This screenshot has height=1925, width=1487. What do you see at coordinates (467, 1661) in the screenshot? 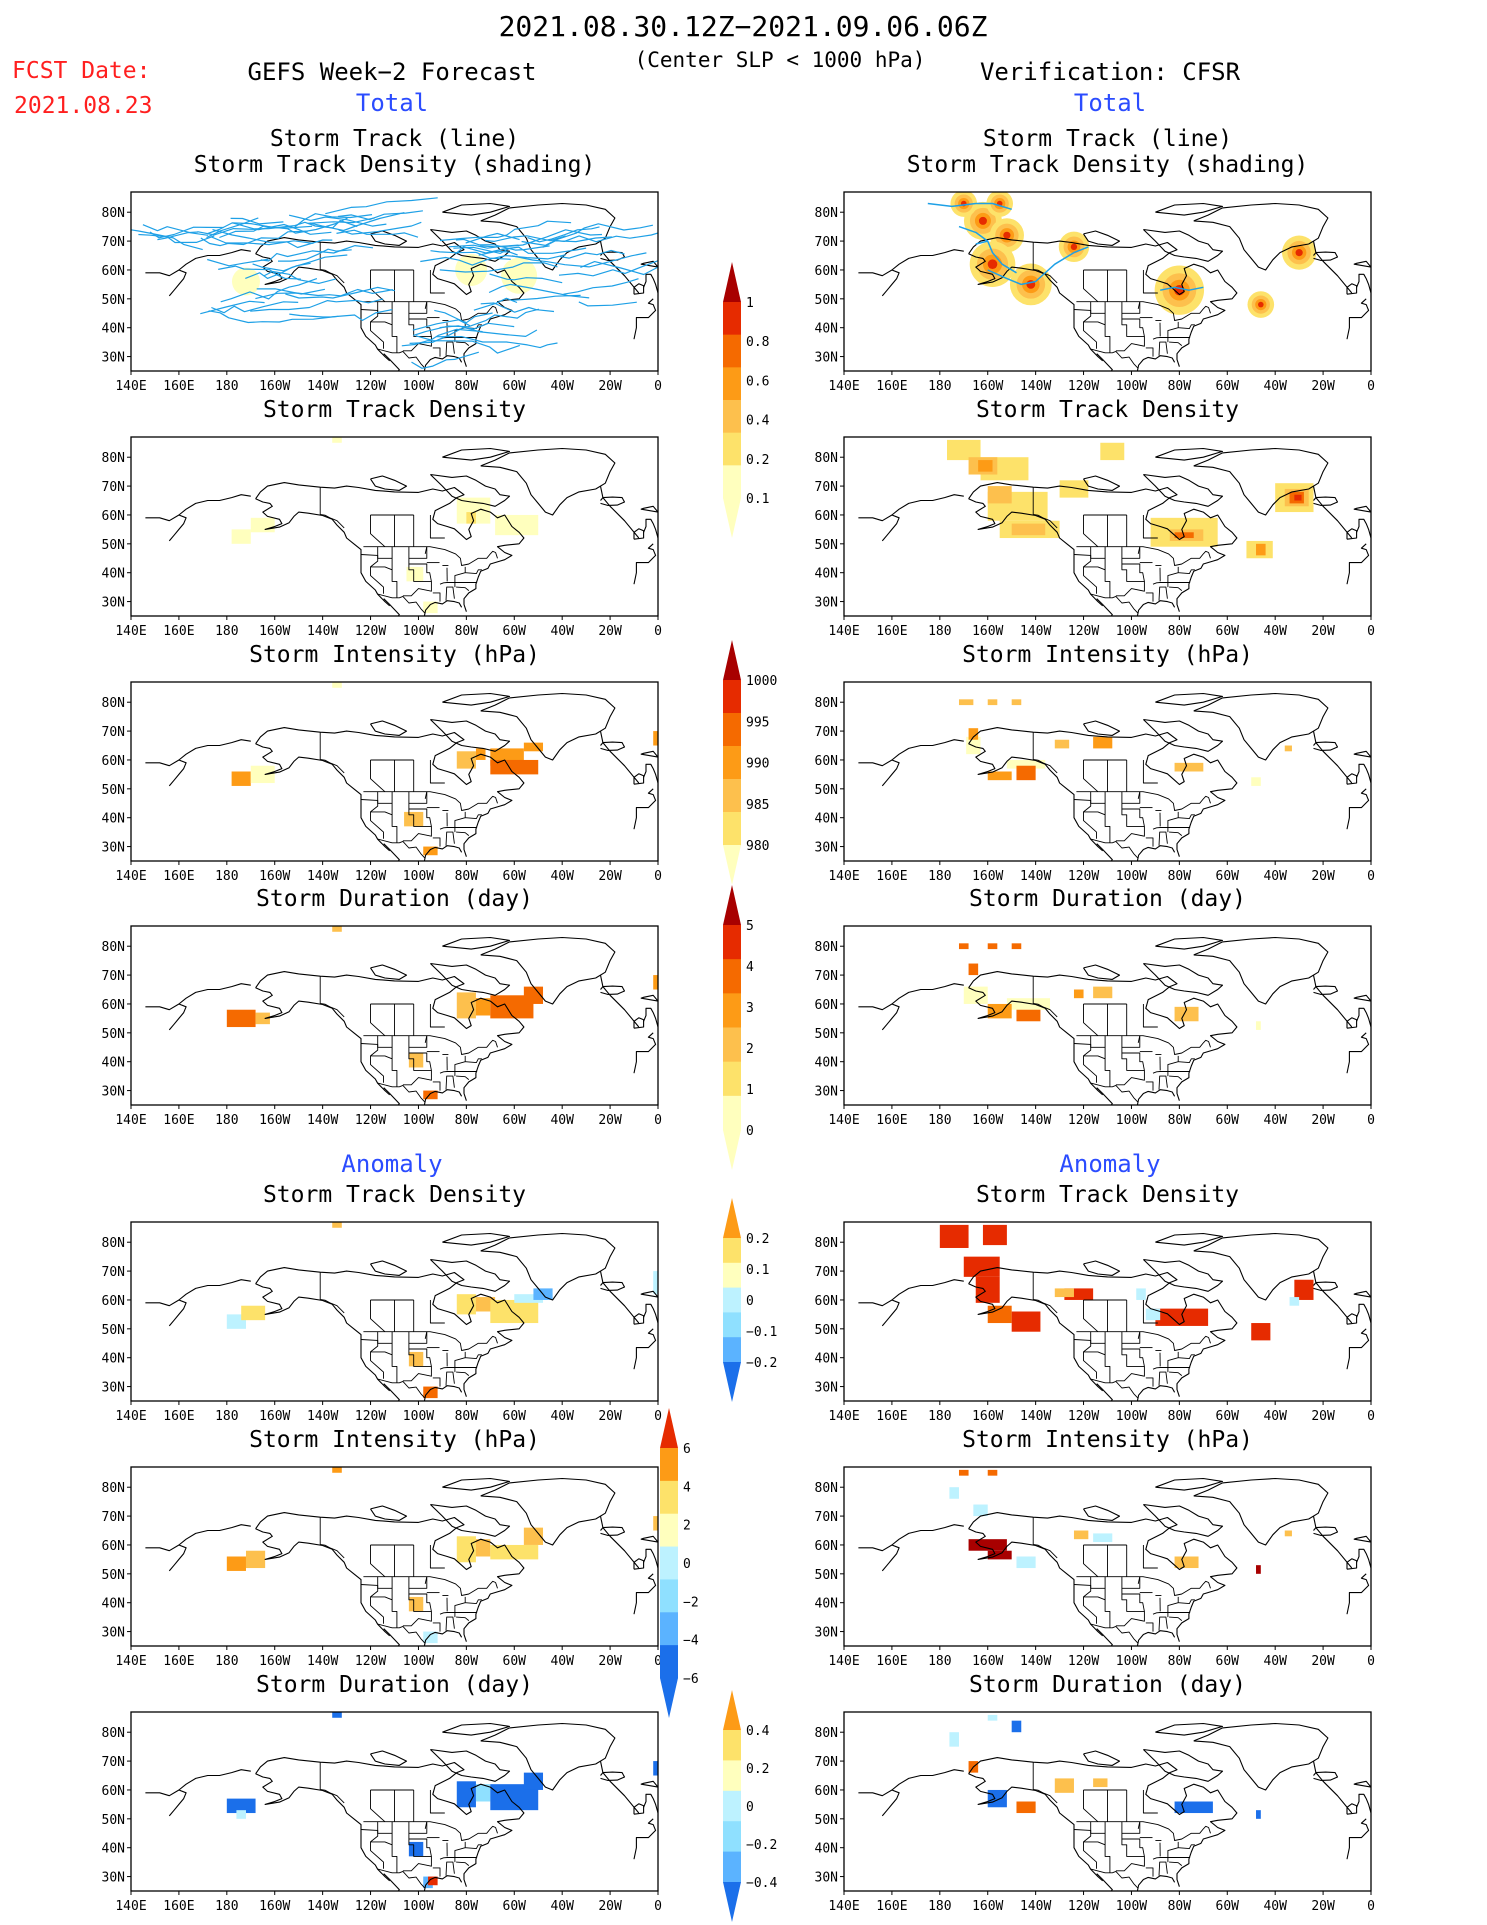
I see `lon-tick-label: 80W` at bounding box center [467, 1661].